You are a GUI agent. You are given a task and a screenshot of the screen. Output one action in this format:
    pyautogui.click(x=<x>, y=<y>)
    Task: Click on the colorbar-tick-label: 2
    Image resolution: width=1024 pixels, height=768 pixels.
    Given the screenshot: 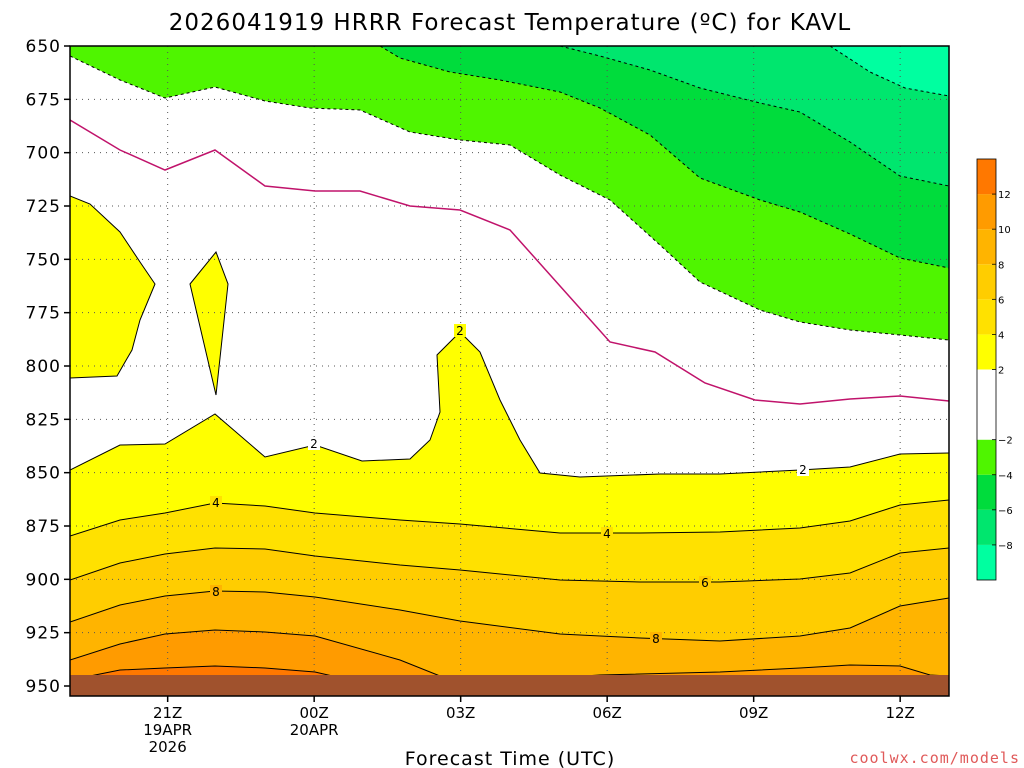 What is the action you would take?
    pyautogui.click(x=1001, y=371)
    